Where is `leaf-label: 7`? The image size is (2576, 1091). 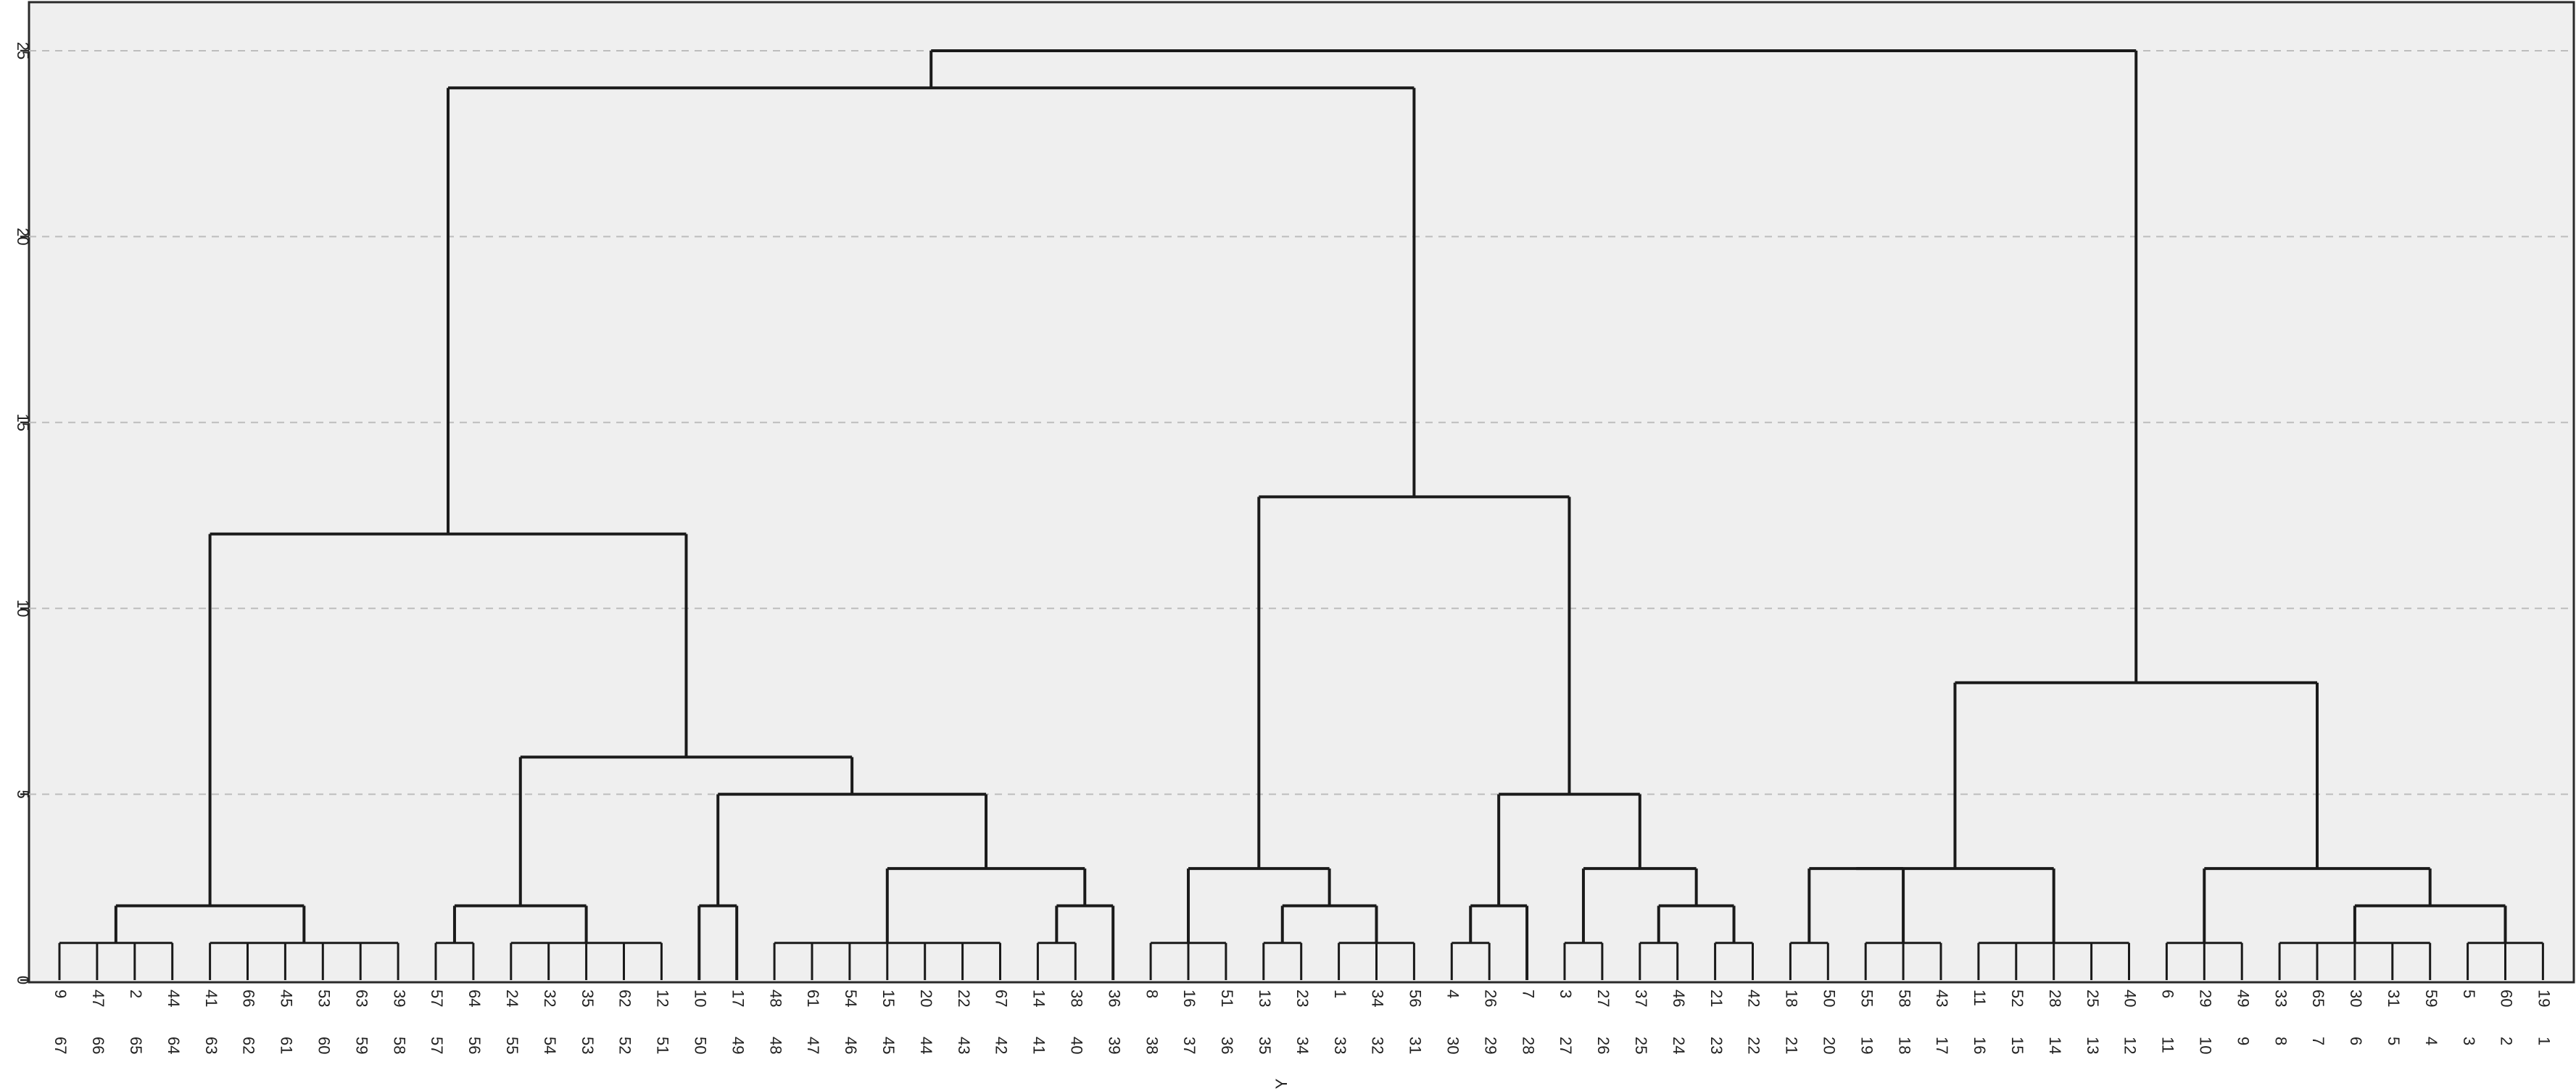
leaf-label: 7 is located at coordinates (1528, 994).